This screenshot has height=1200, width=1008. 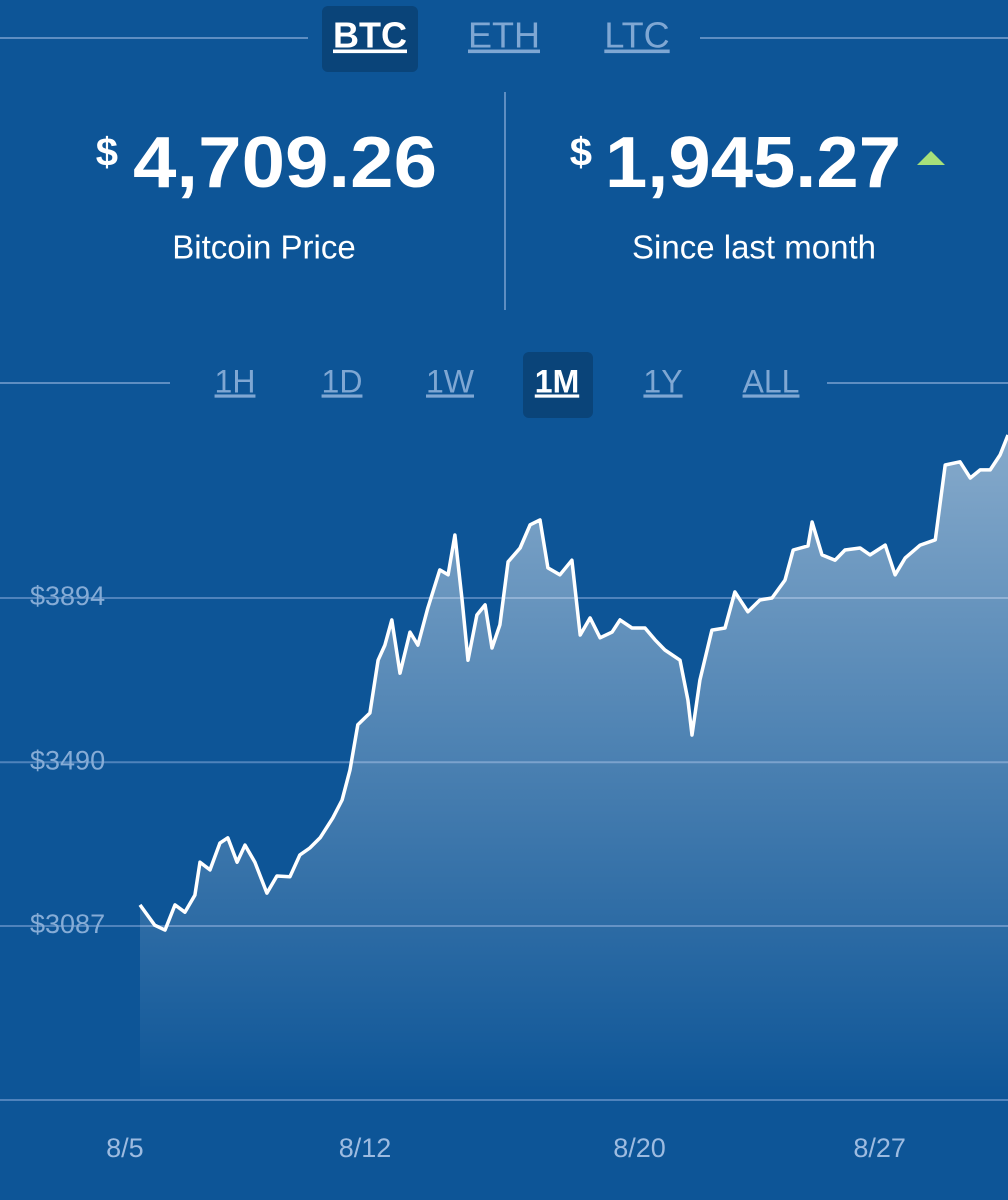 I want to click on x-tick-label: 8/20, so click(x=639, y=1148).